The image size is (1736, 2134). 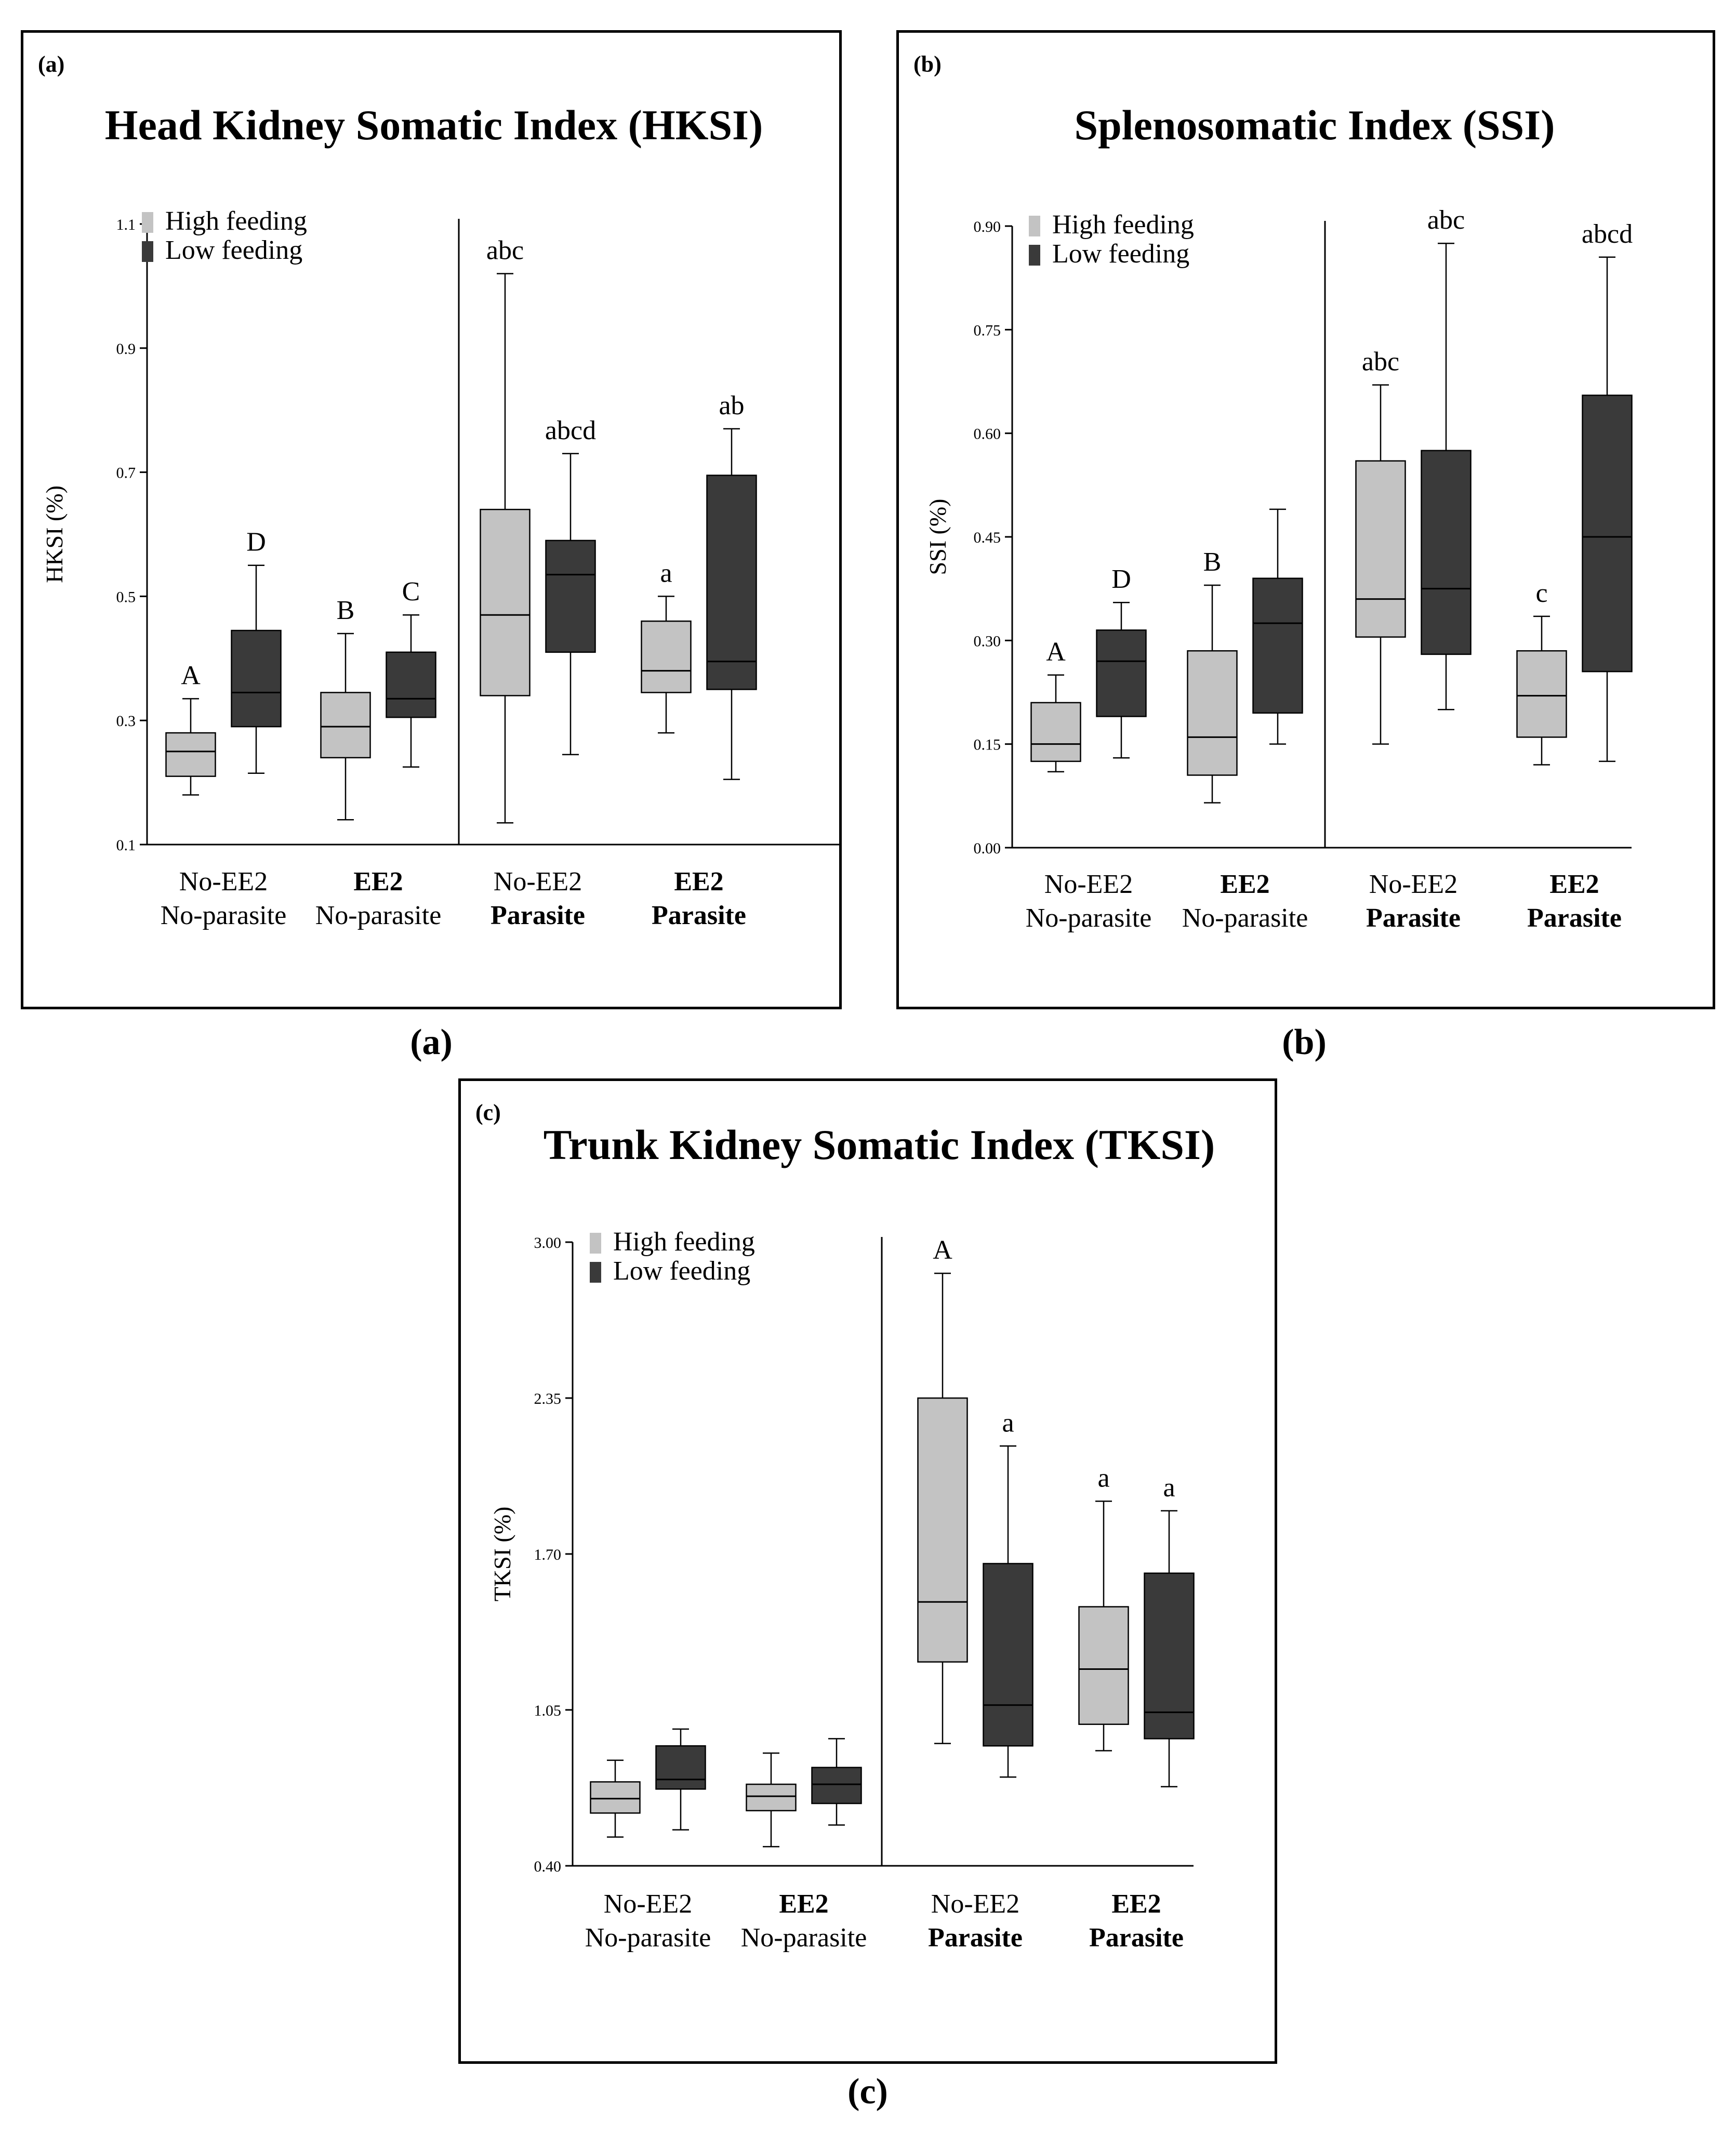 I want to click on y-tick-label: 0.1, so click(x=126, y=846).